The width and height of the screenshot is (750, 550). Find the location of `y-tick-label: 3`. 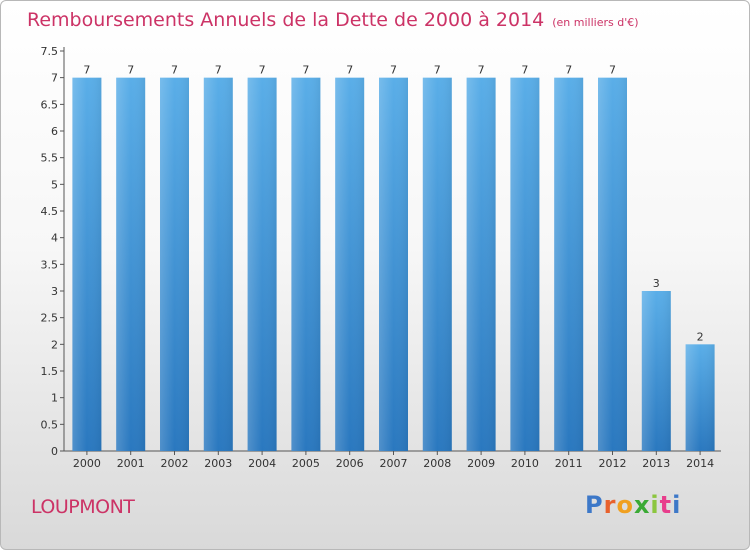

y-tick-label: 3 is located at coordinates (54, 291).